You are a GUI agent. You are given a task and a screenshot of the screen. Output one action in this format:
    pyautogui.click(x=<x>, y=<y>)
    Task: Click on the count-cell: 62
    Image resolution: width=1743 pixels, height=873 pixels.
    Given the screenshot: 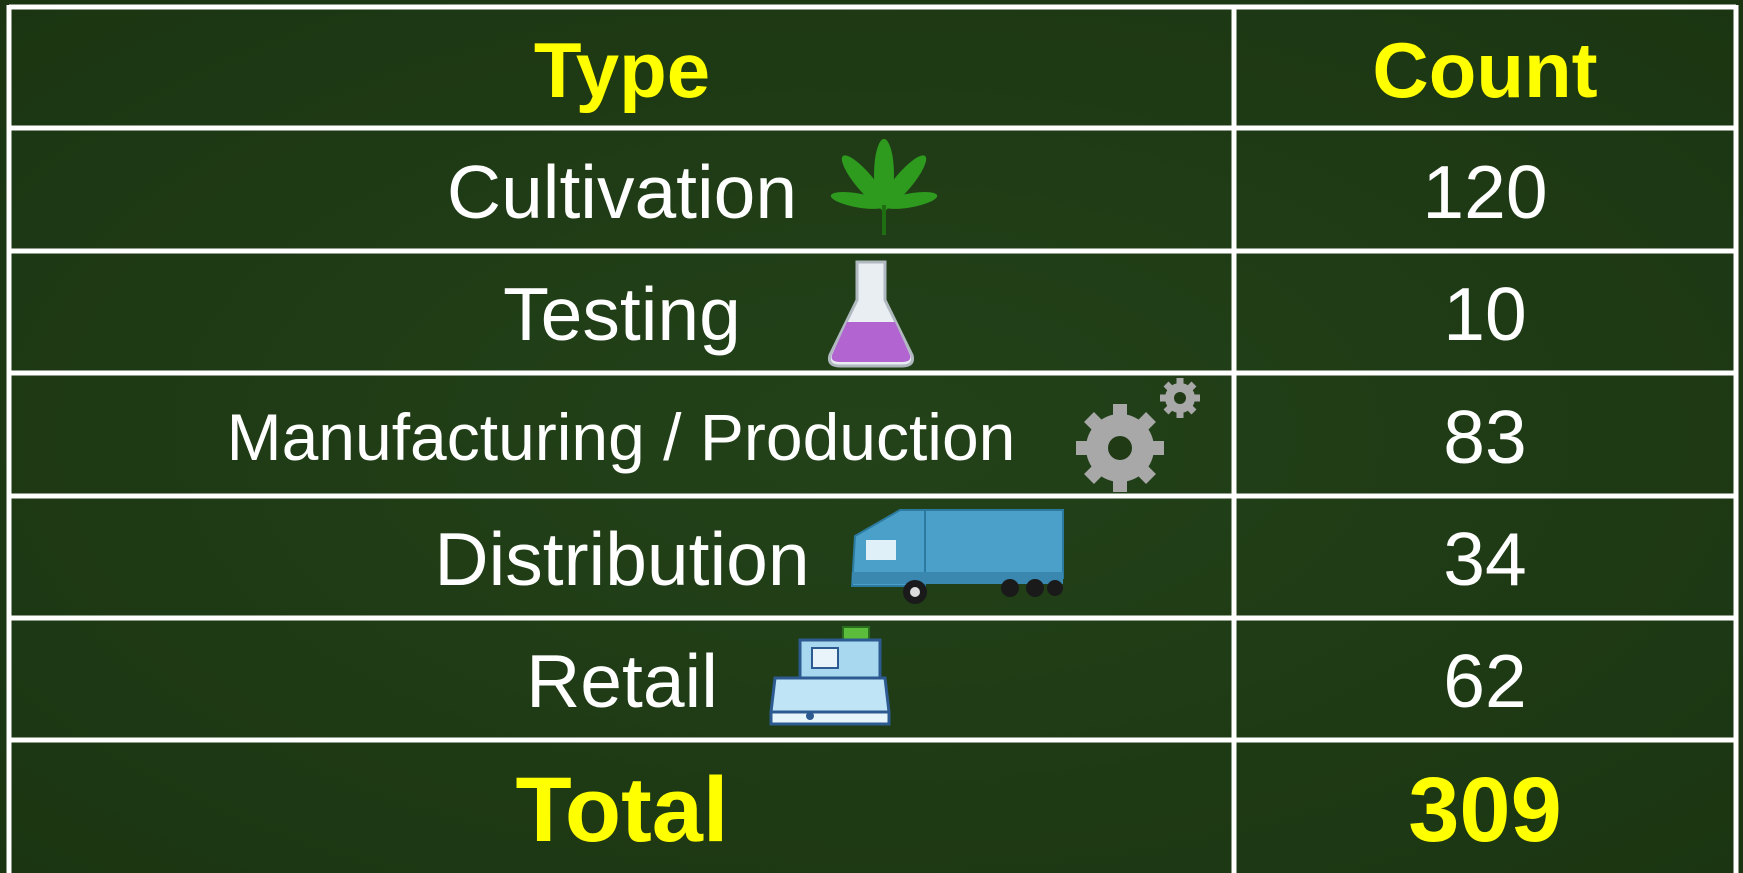 What is the action you would take?
    pyautogui.click(x=1484, y=681)
    